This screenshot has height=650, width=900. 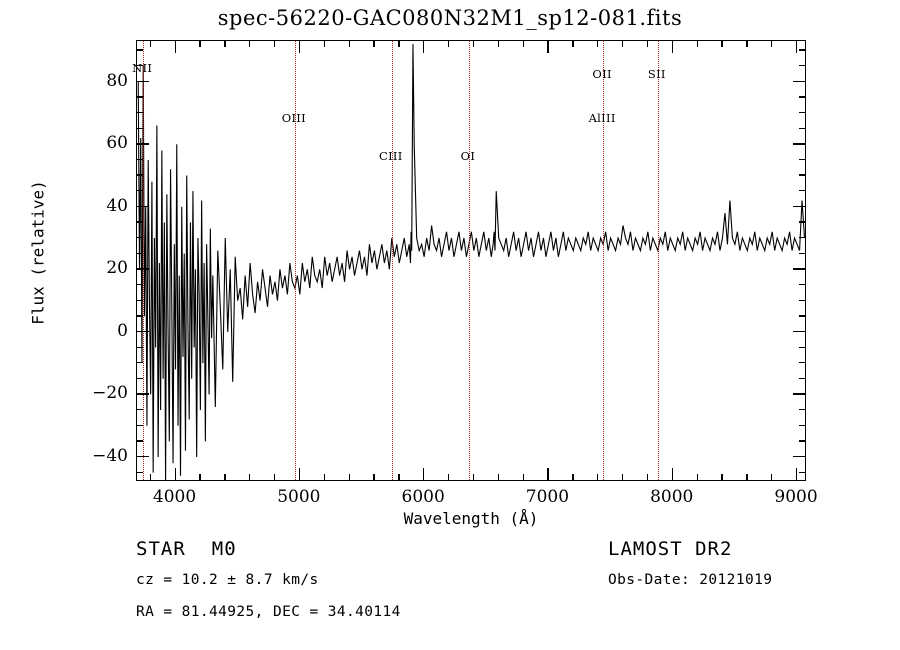 What do you see at coordinates (142, 456) in the screenshot?
I see `y-tick--40` at bounding box center [142, 456].